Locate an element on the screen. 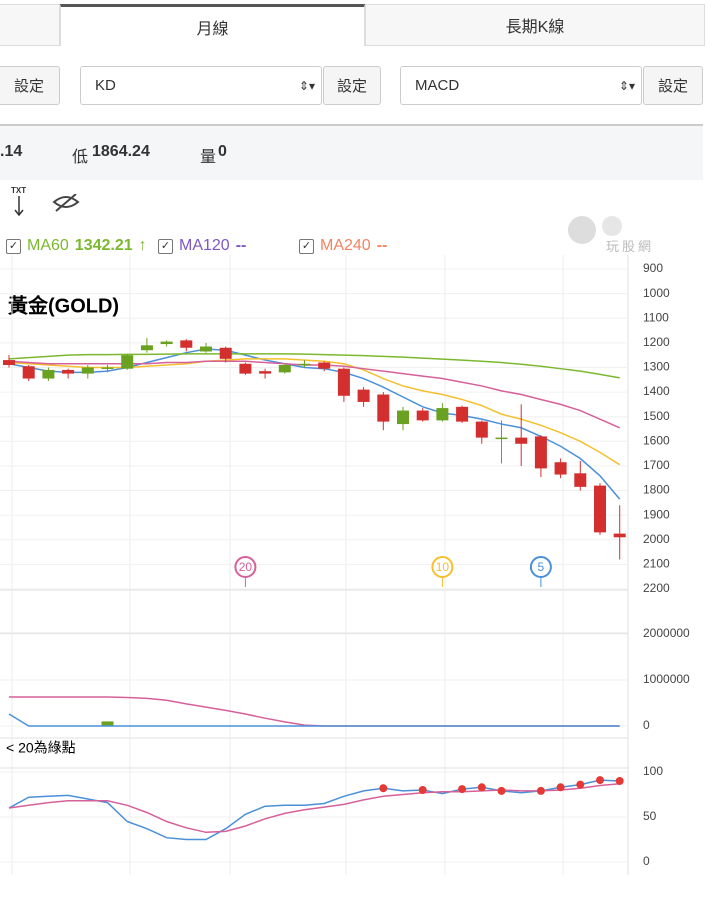 The height and width of the screenshot is (900, 719). tab: 月線 is located at coordinates (212, 25).